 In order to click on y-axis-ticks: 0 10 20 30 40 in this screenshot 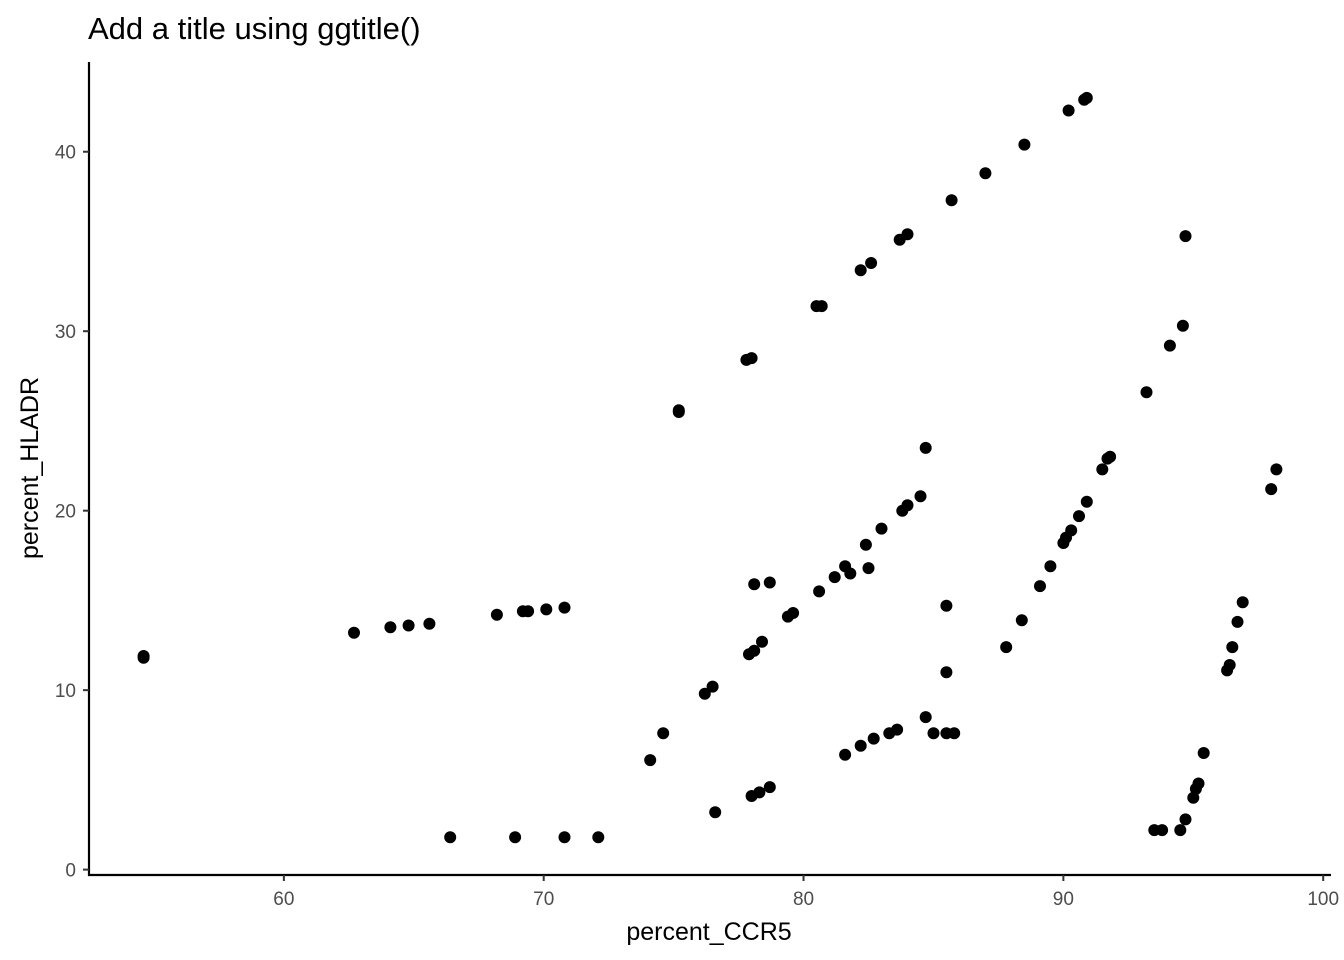, I will do `click(72, 512)`.